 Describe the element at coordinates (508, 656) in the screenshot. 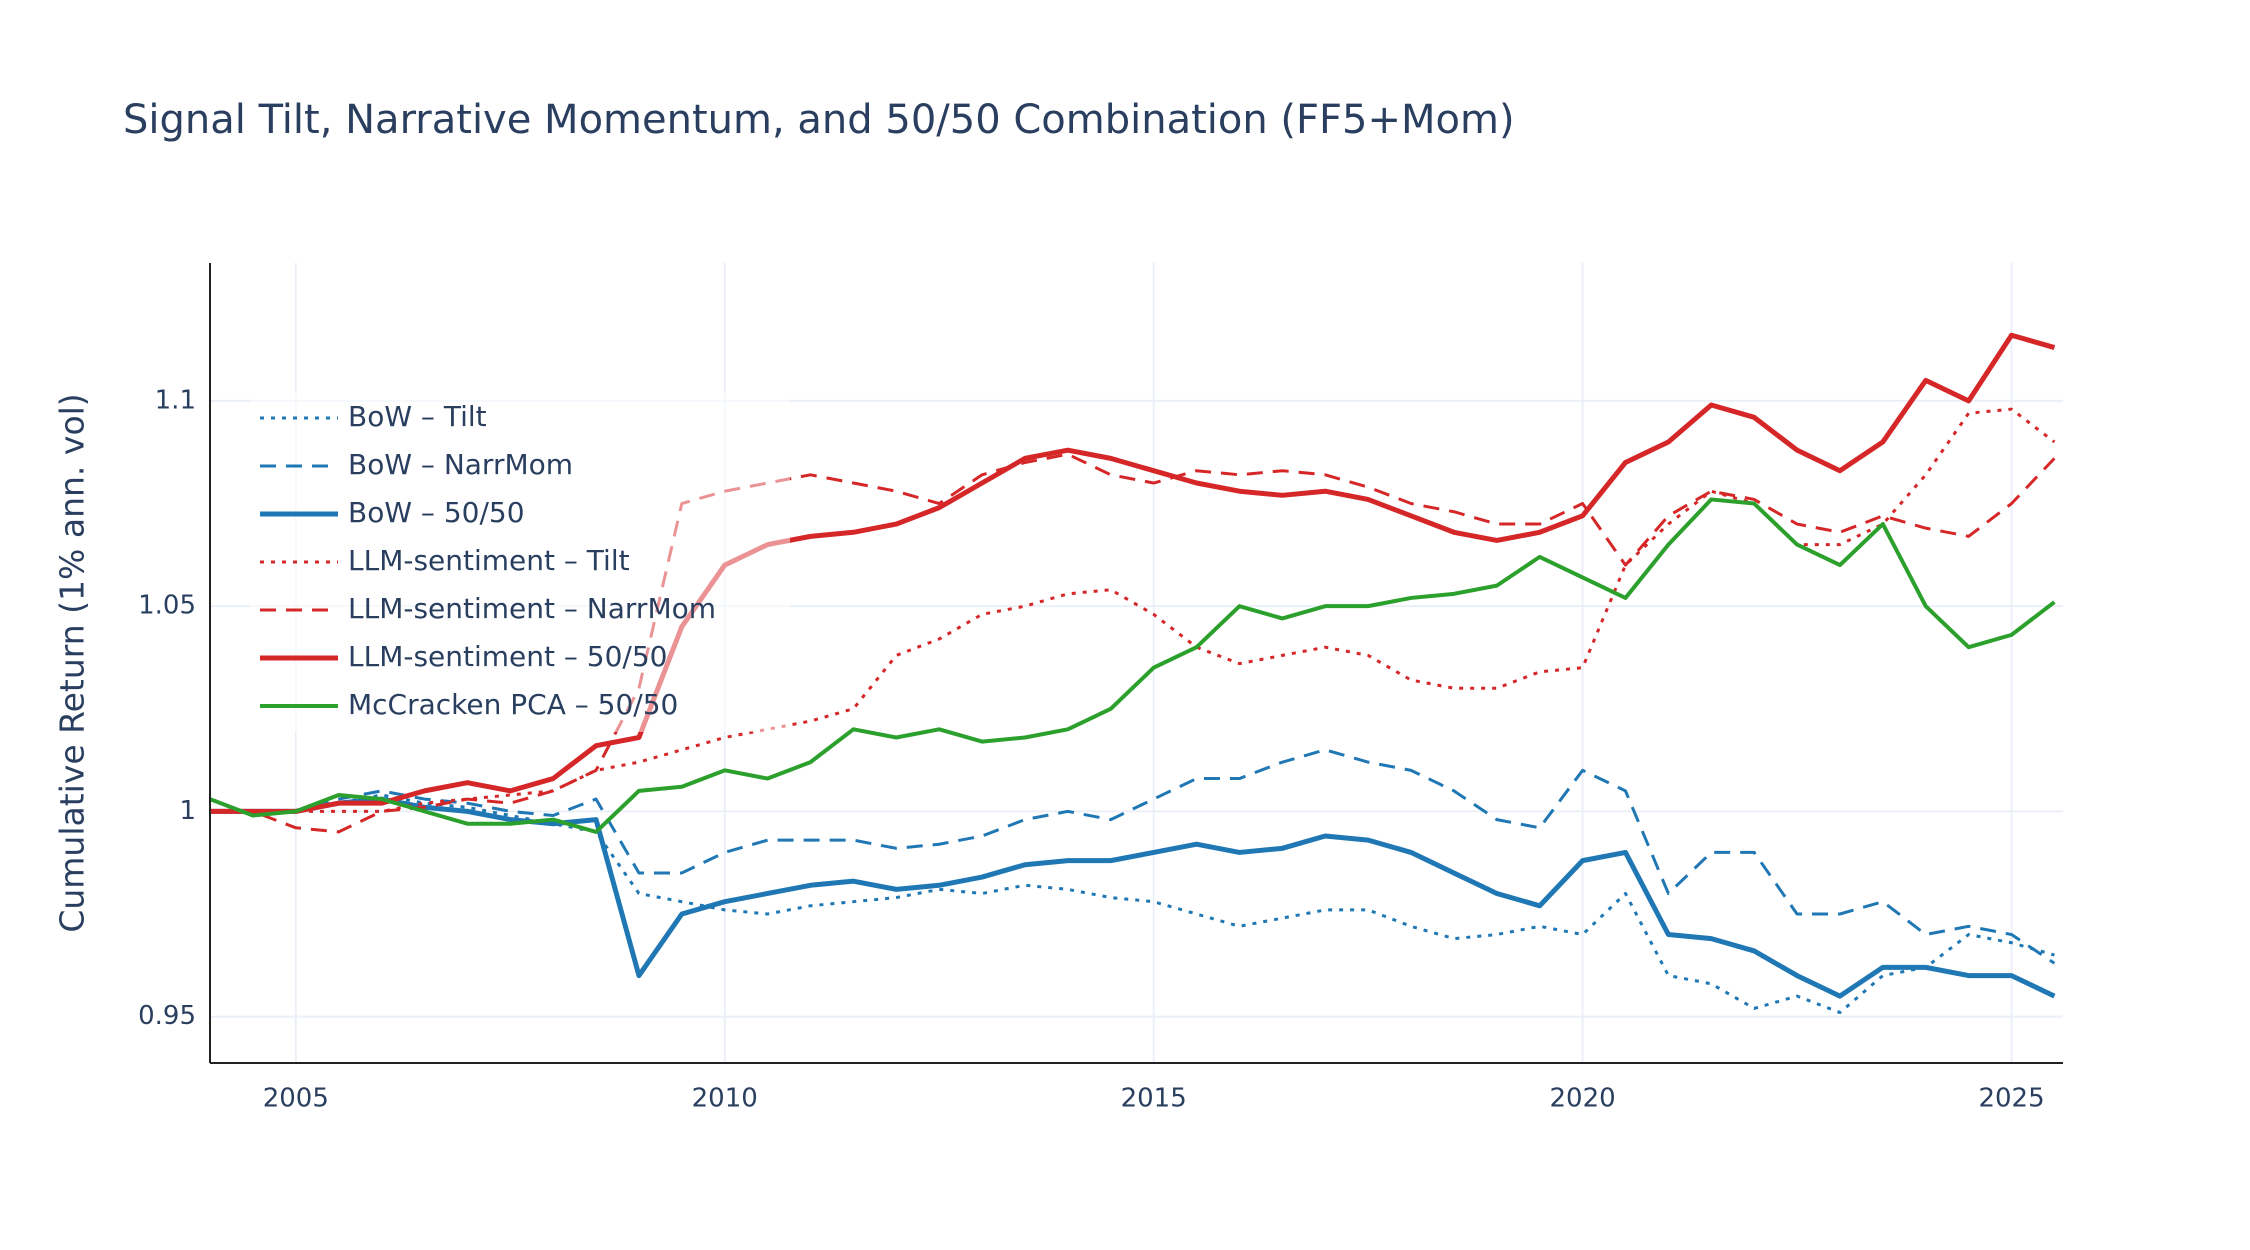

I see `legend-label: LLM-sentiment – 50/50` at that location.